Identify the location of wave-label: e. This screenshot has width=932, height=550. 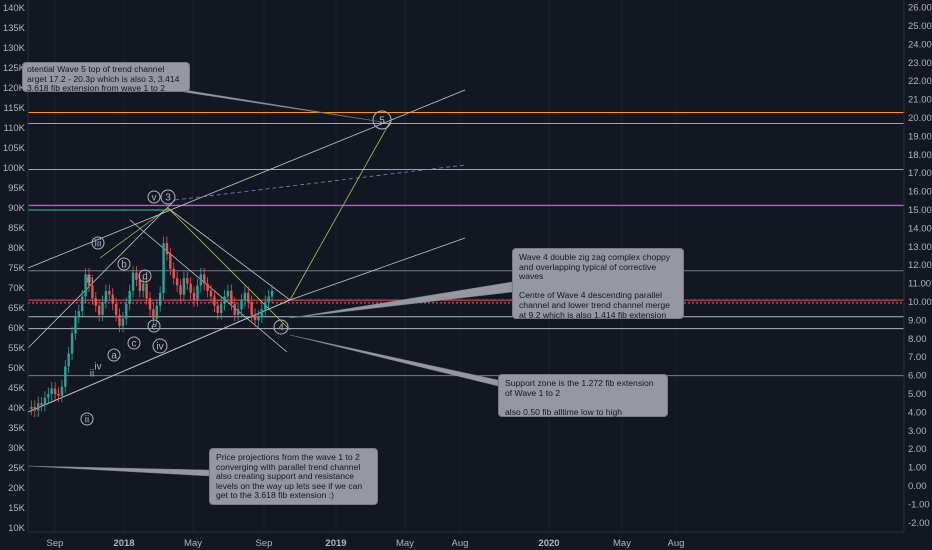
(154, 327).